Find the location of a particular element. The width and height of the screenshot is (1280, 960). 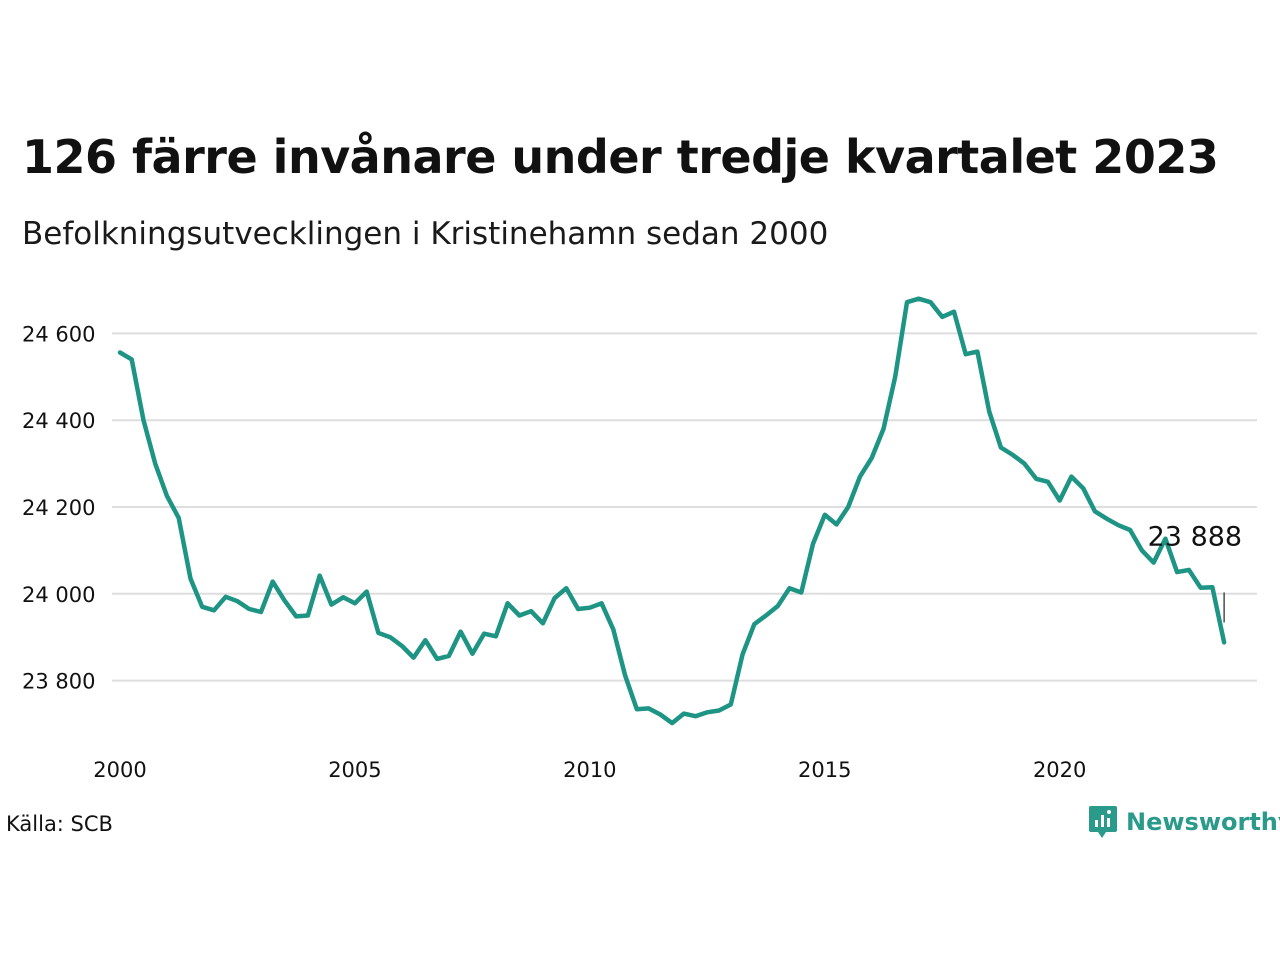

source-note: Källa: SCB is located at coordinates (59, 824).